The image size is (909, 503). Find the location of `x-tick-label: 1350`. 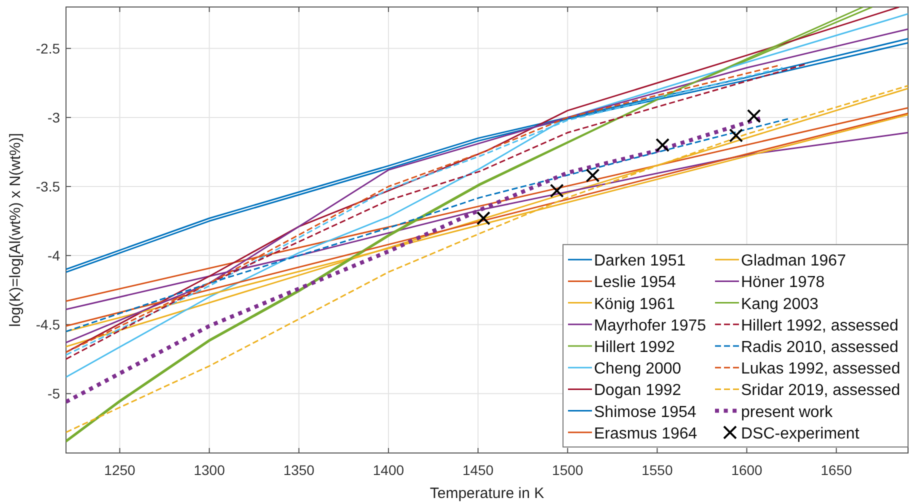

x-tick-label: 1350 is located at coordinates (299, 470).